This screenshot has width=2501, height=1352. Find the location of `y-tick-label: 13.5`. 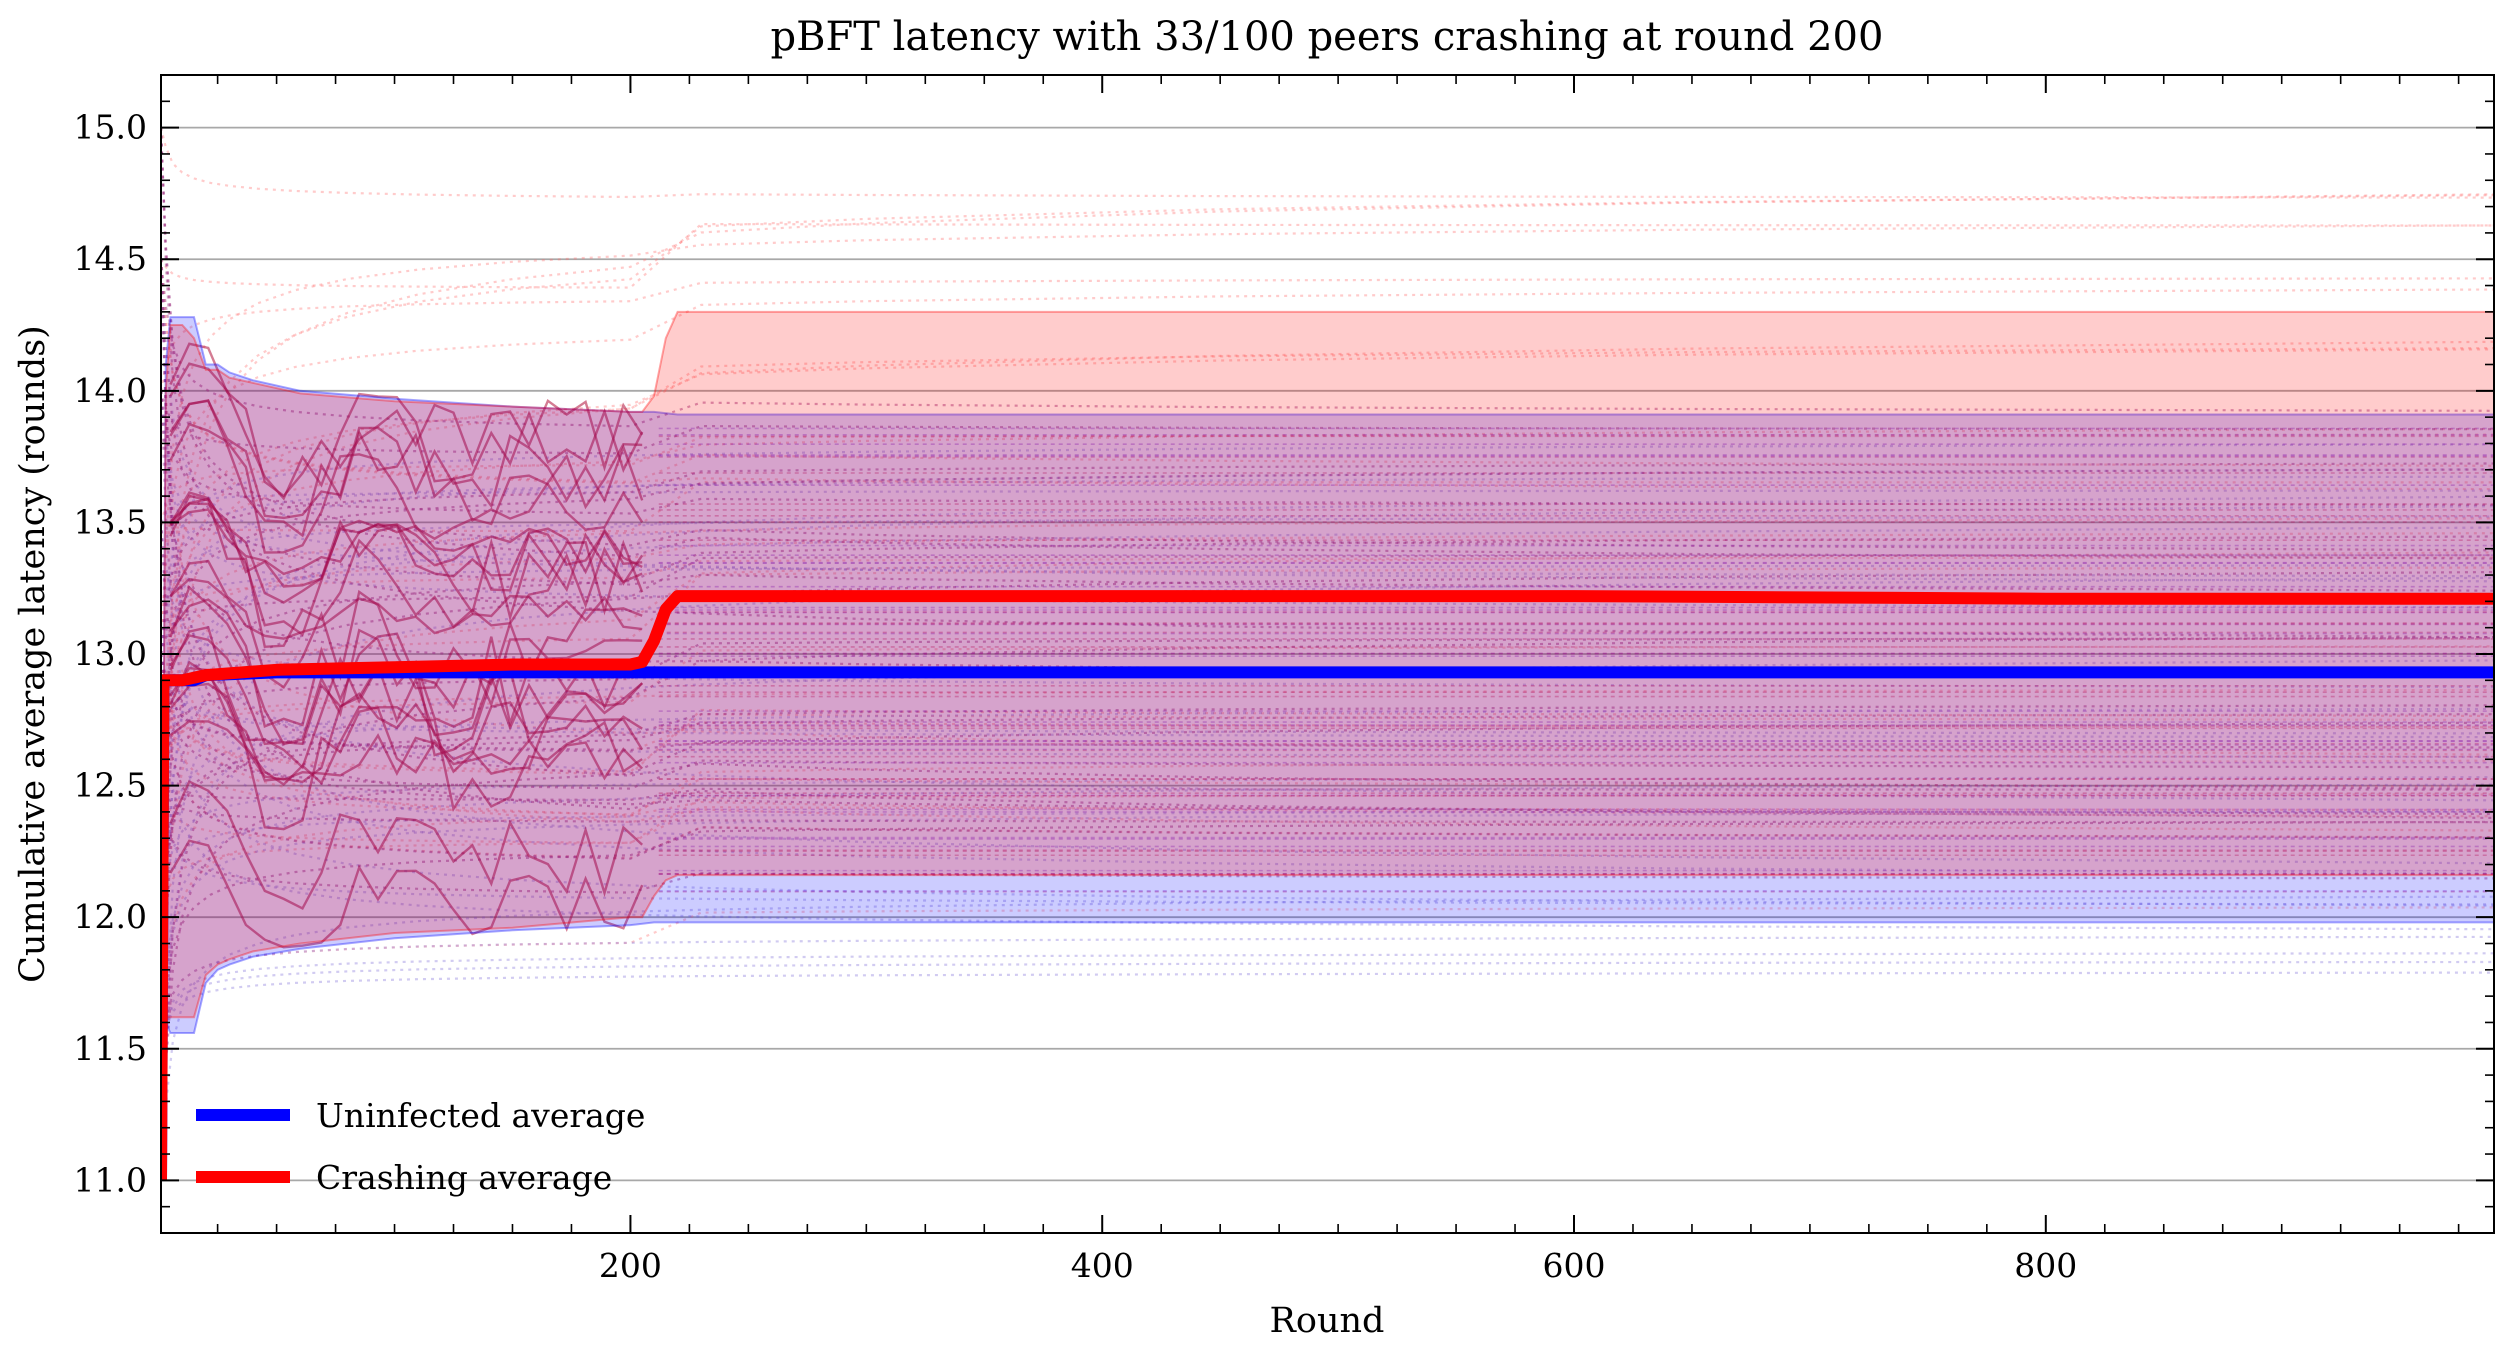

y-tick-label: 13.5 is located at coordinates (110, 521).